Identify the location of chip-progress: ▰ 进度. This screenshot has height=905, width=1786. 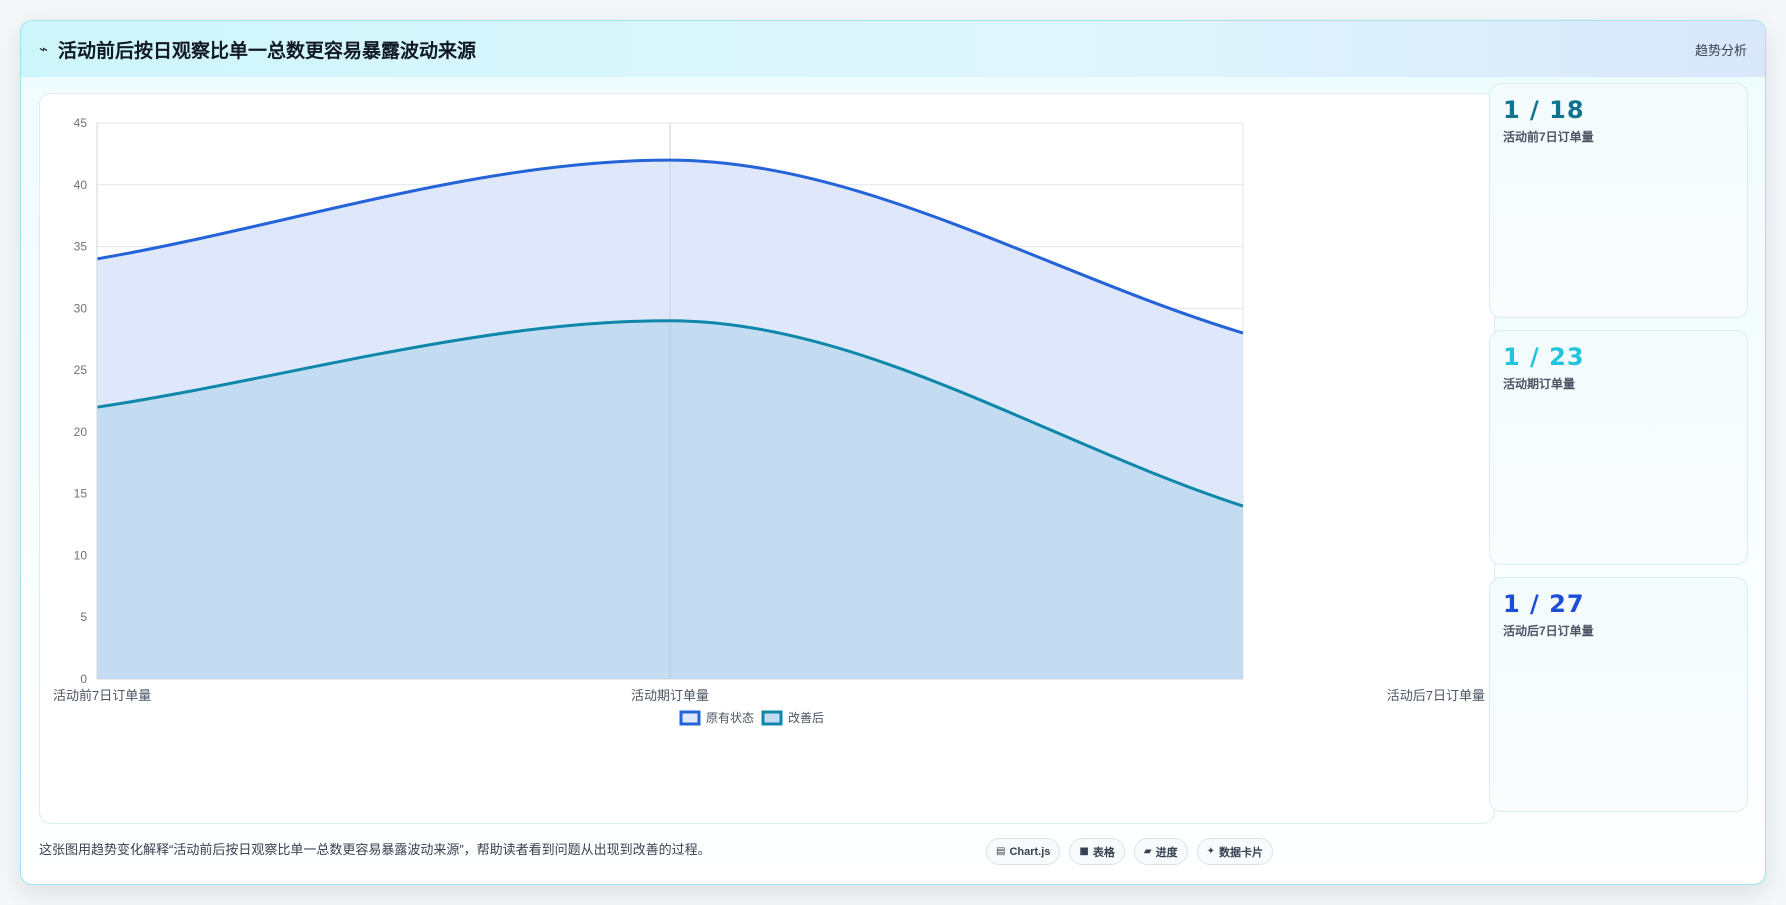
(1160, 851).